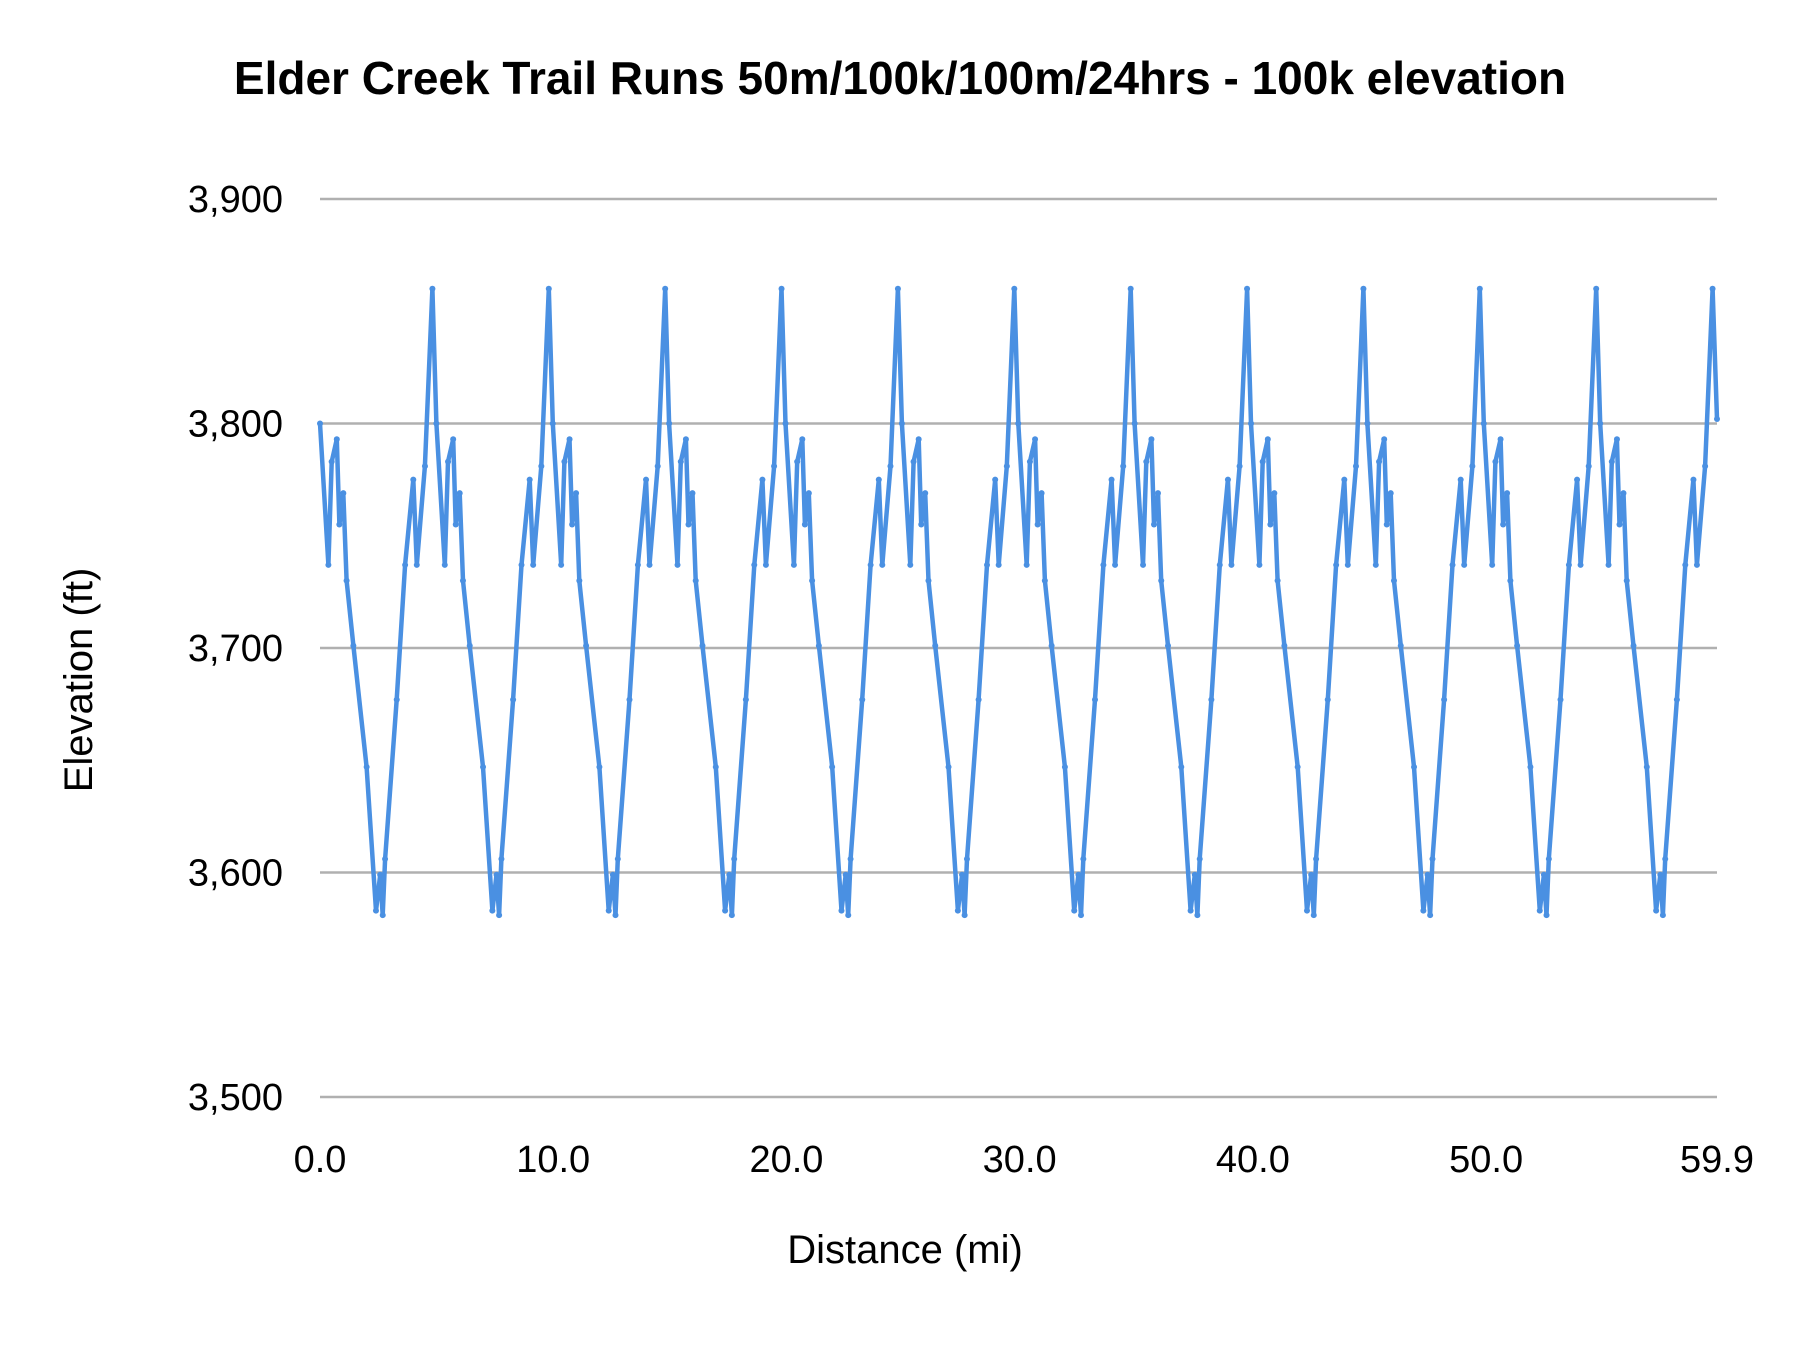 This screenshot has height=1355, width=1800. What do you see at coordinates (235, 649) in the screenshot?
I see `y-tick-label: 3,700` at bounding box center [235, 649].